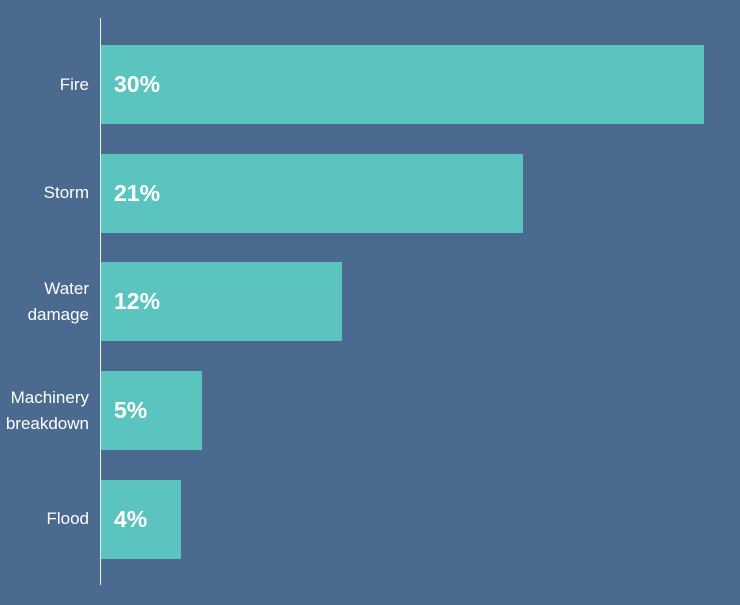  I want to click on category-label: Storm, so click(66, 193).